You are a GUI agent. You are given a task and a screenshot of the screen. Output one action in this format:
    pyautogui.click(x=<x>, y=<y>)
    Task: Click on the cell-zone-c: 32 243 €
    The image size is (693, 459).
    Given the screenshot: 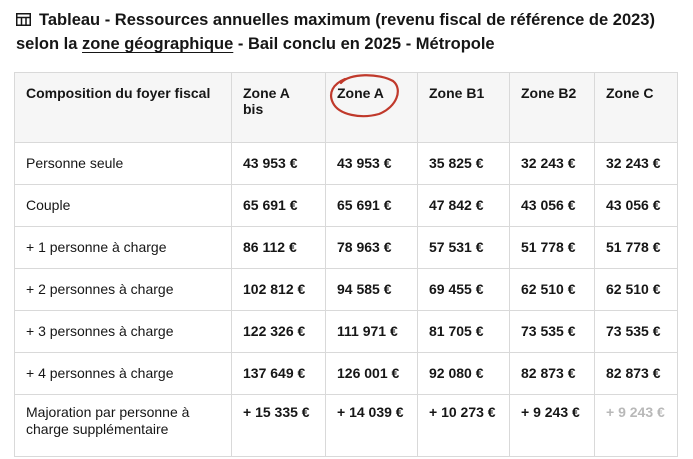 What is the action you would take?
    pyautogui.click(x=636, y=163)
    